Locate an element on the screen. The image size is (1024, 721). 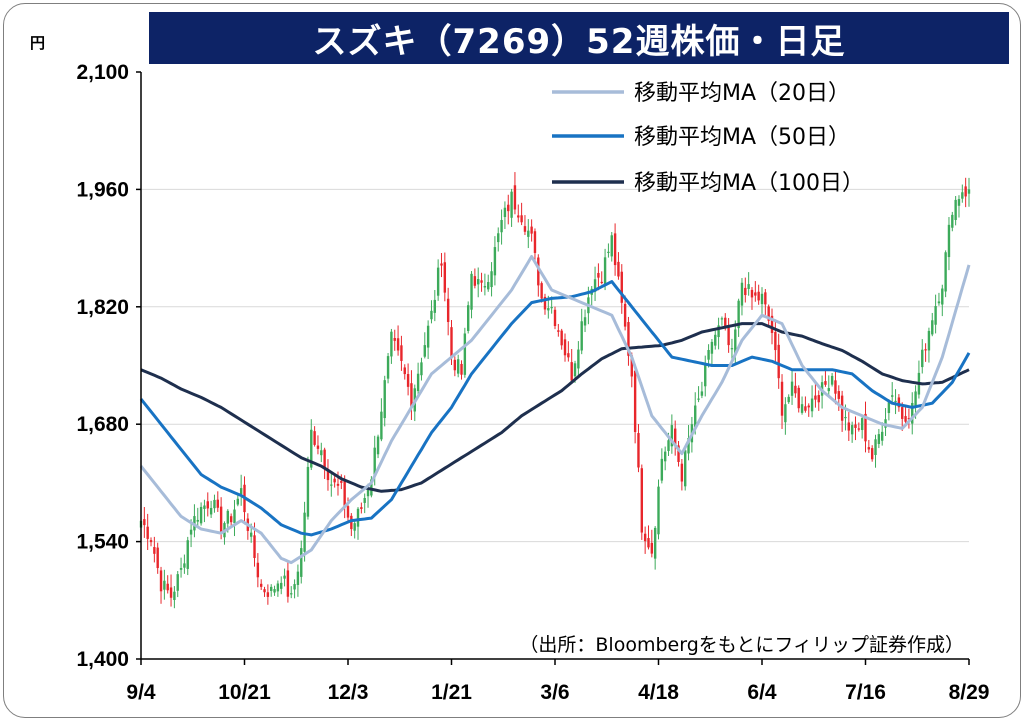
y-tick-label: 1,540 is located at coordinates (102, 542).